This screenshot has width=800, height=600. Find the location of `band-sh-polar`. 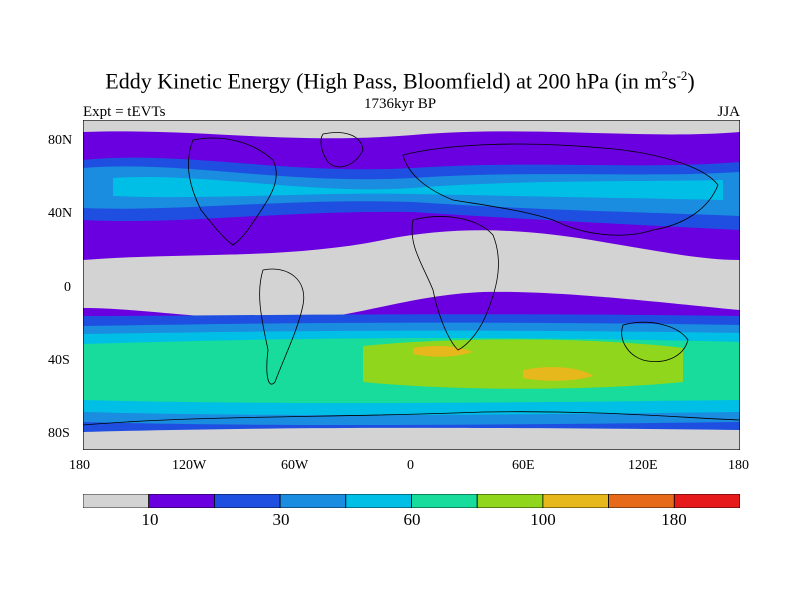

band-sh-polar is located at coordinates (411, 438).